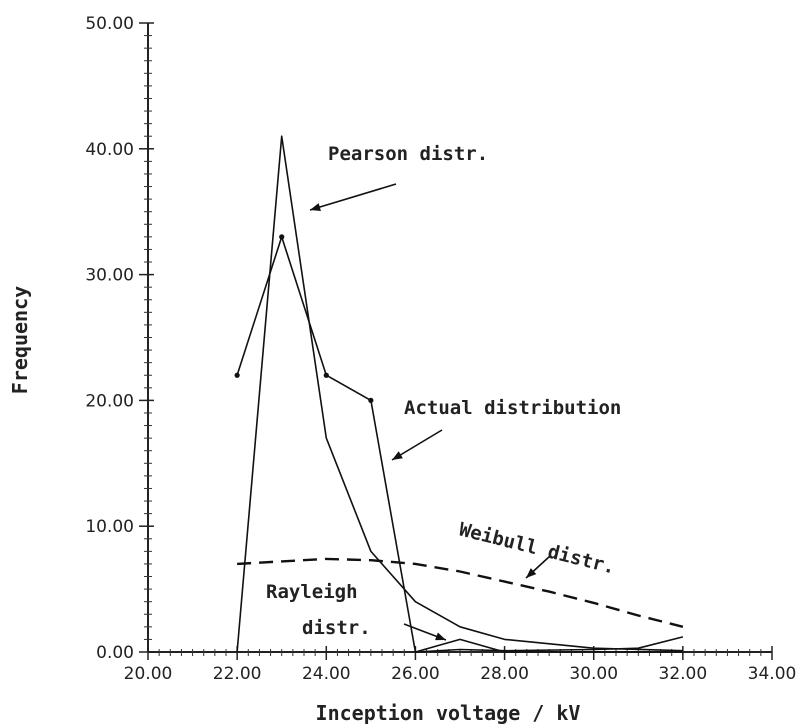 The height and width of the screenshot is (728, 800). I want to click on arrow-actual-head, so click(397, 455).